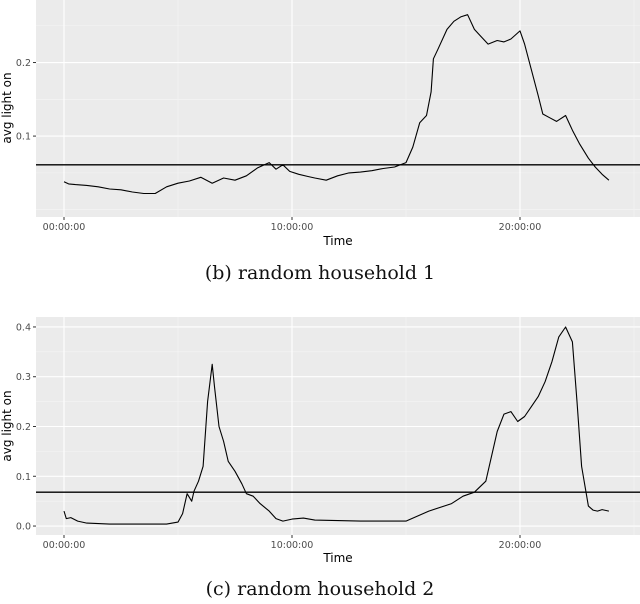 This screenshot has width=640, height=604. Describe the element at coordinates (320, 589) in the screenshot. I see `figure-caption-c: (c) random household 2` at that location.